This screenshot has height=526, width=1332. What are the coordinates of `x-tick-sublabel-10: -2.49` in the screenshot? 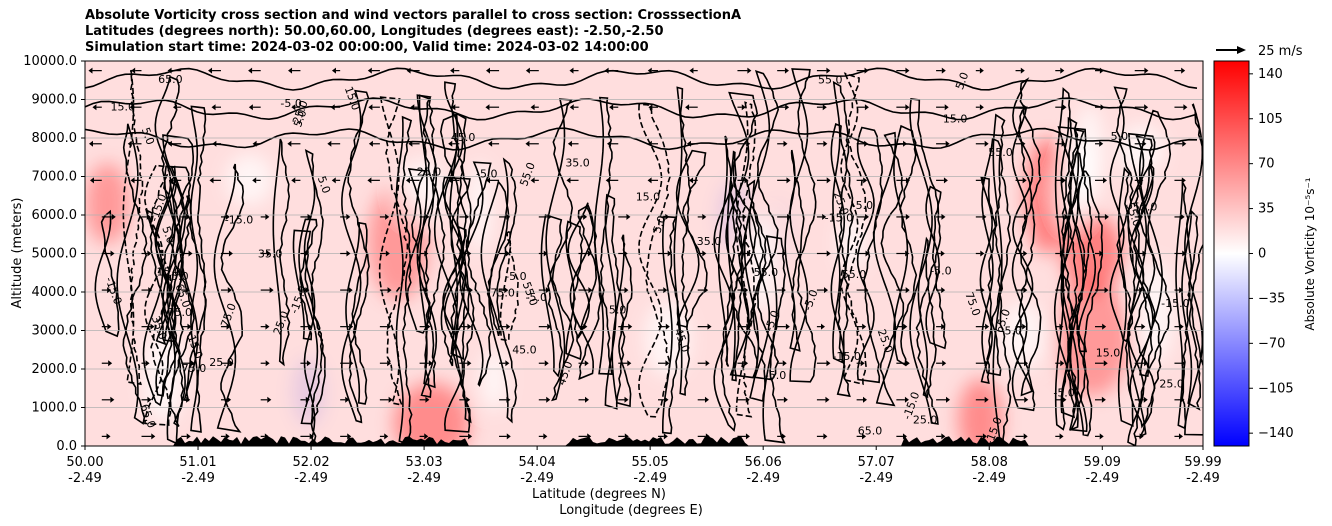 It's located at (1203, 478).